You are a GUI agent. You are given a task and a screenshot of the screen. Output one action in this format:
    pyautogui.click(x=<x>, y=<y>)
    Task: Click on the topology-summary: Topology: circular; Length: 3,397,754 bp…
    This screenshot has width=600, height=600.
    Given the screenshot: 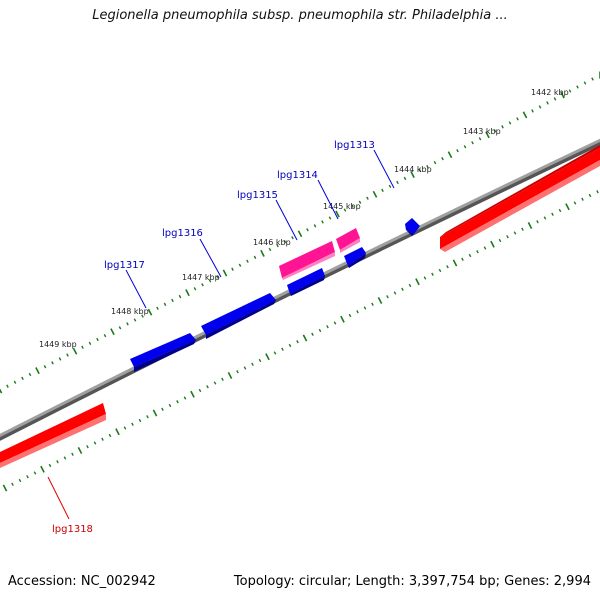 What is the action you would take?
    pyautogui.click(x=412, y=581)
    